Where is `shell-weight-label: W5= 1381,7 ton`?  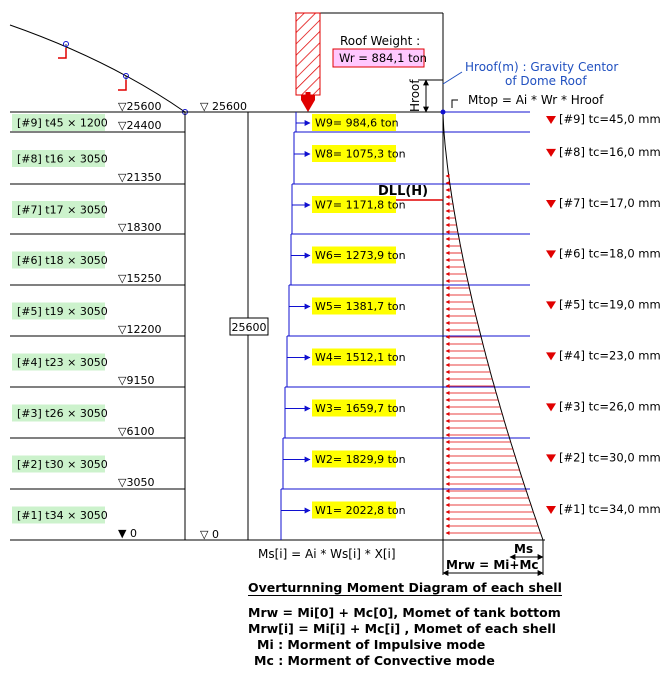 shell-weight-label: W5= 1381,7 ton is located at coordinates (359, 306).